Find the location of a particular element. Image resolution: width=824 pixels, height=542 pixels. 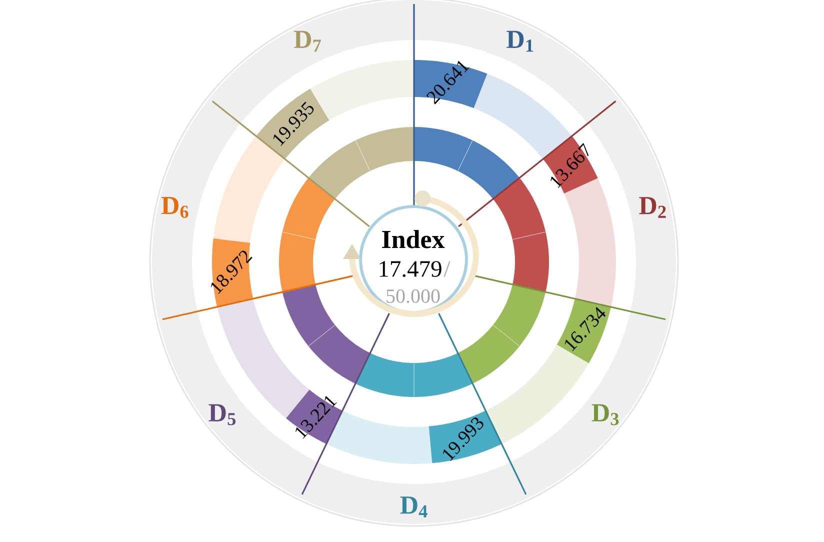

category-label: D$_{4}$ is located at coordinates (414, 507).